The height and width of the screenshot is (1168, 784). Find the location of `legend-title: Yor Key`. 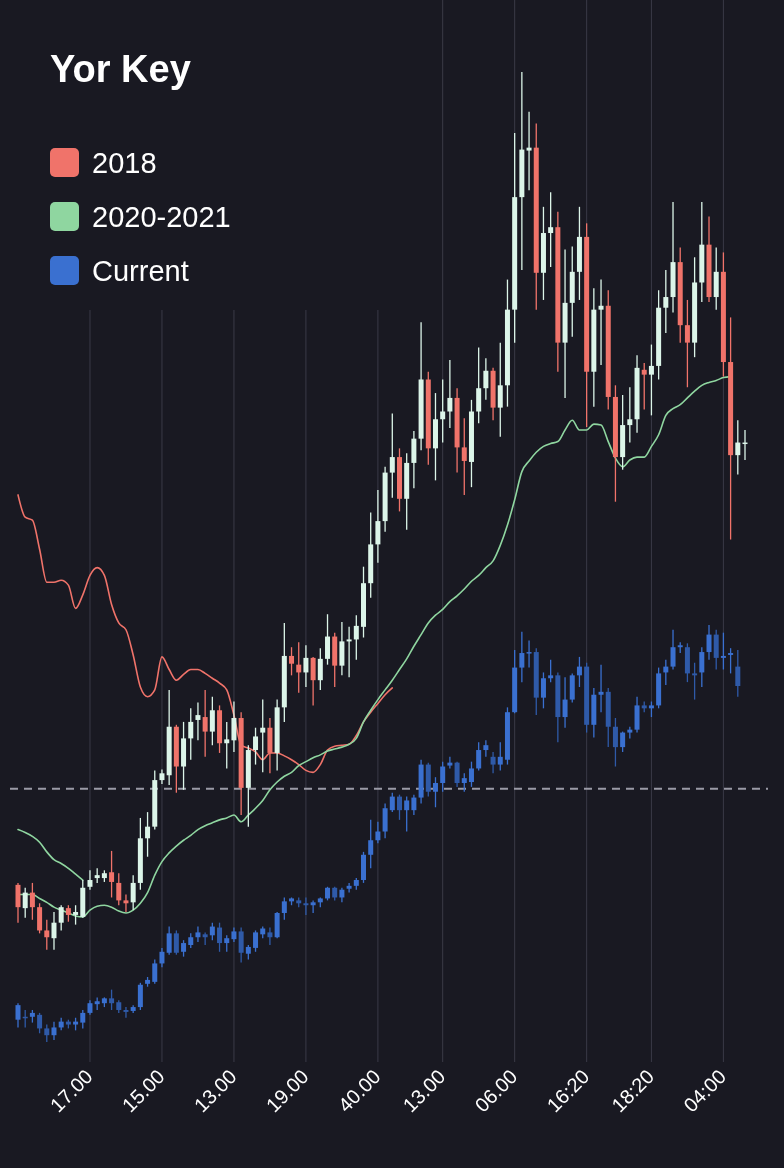

legend-title: Yor Key is located at coordinates (120, 69).